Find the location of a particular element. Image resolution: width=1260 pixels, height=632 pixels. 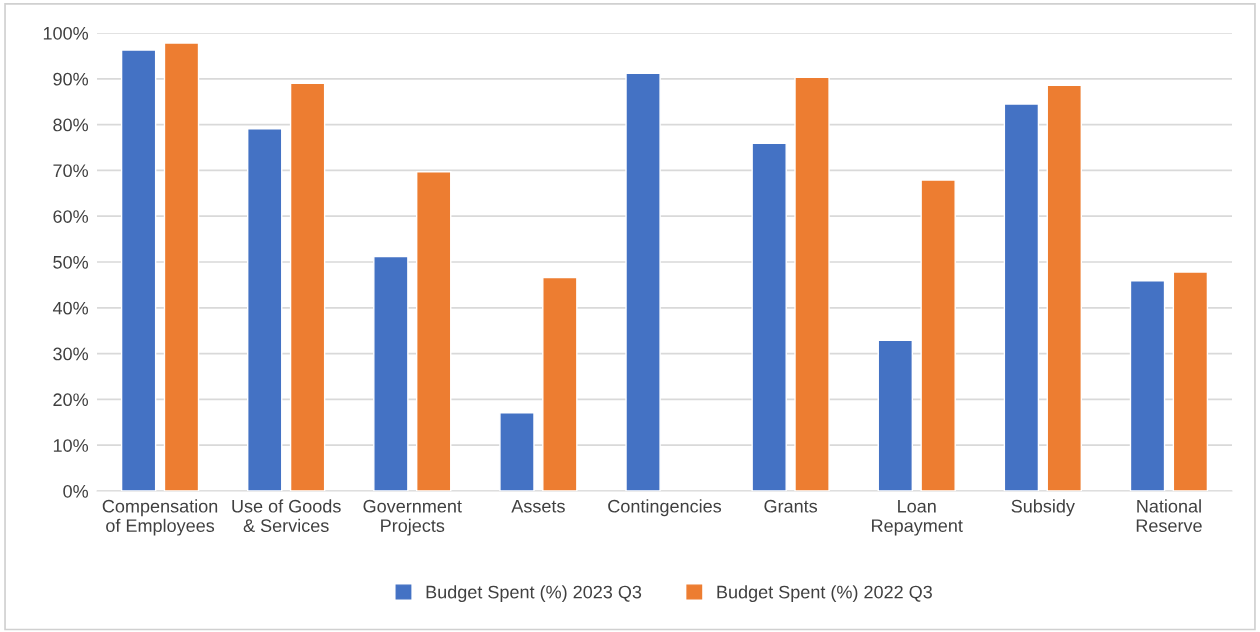

x-tick-label: Contingencies is located at coordinates (665, 508).